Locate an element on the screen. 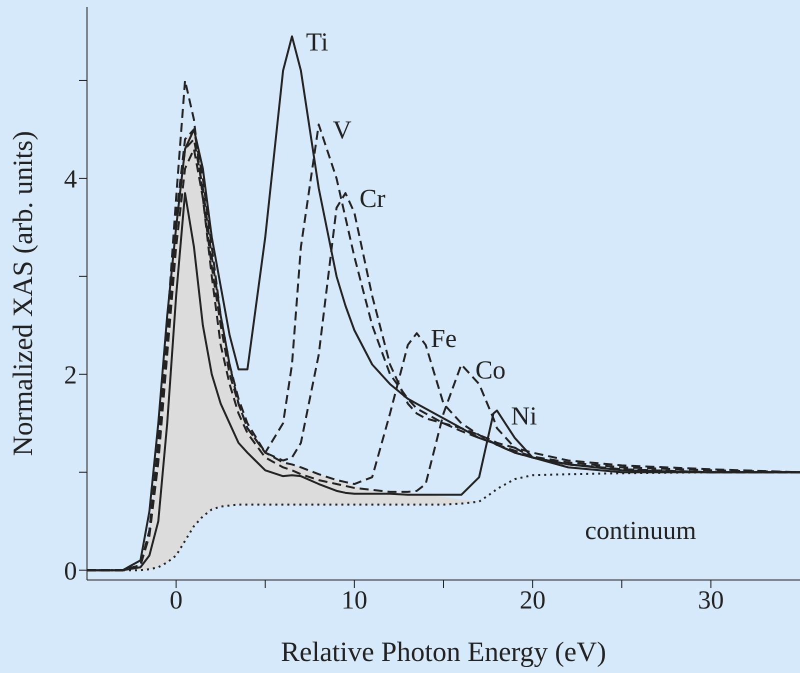 The image size is (800, 673). y-tick-label: 0 is located at coordinates (70, 571).